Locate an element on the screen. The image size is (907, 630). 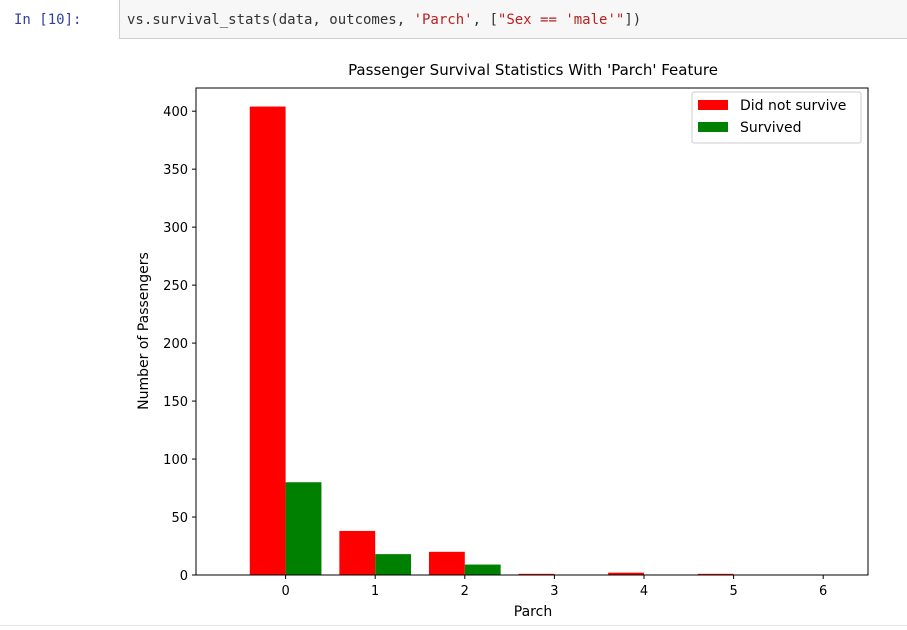
y-tick-label: 200 is located at coordinates (175, 344).